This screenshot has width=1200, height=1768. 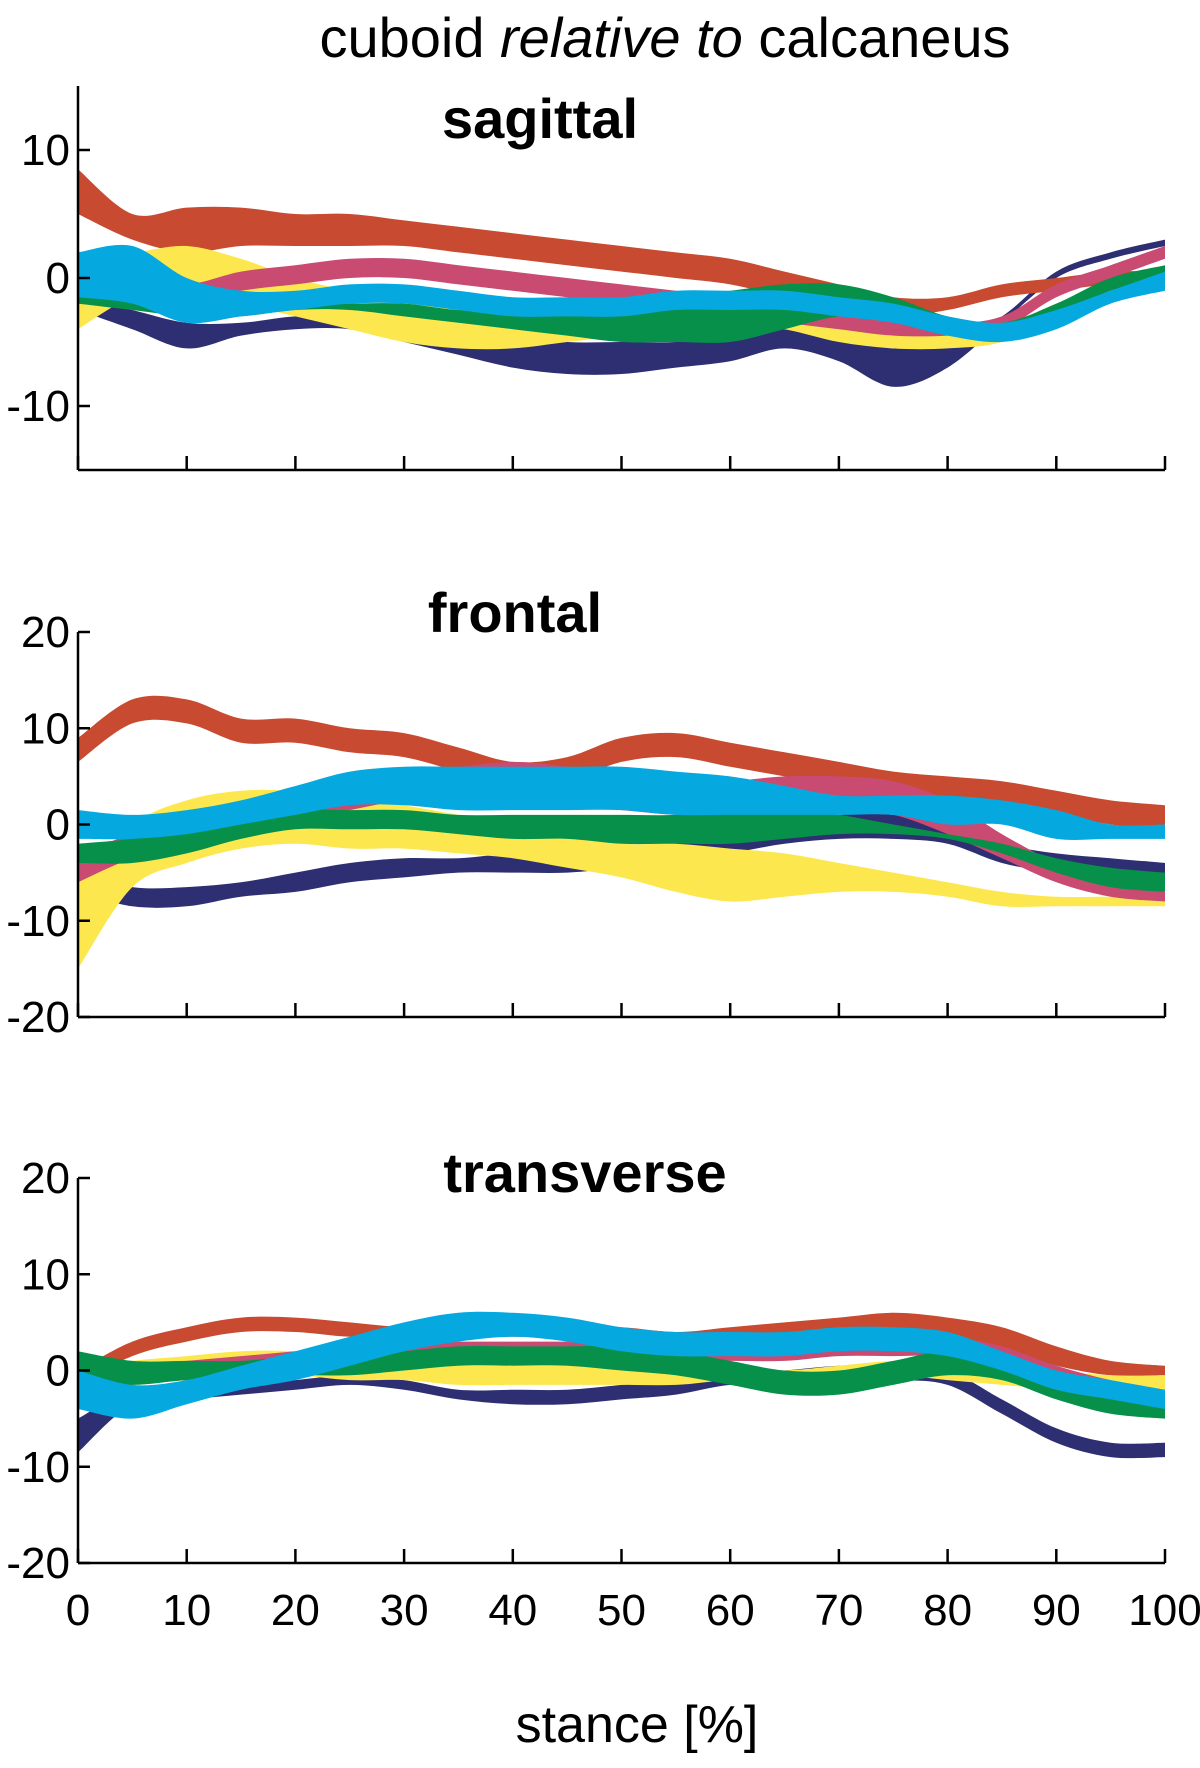 What do you see at coordinates (621, 37) in the screenshot?
I see `figure-title-part-2: relative to` at bounding box center [621, 37].